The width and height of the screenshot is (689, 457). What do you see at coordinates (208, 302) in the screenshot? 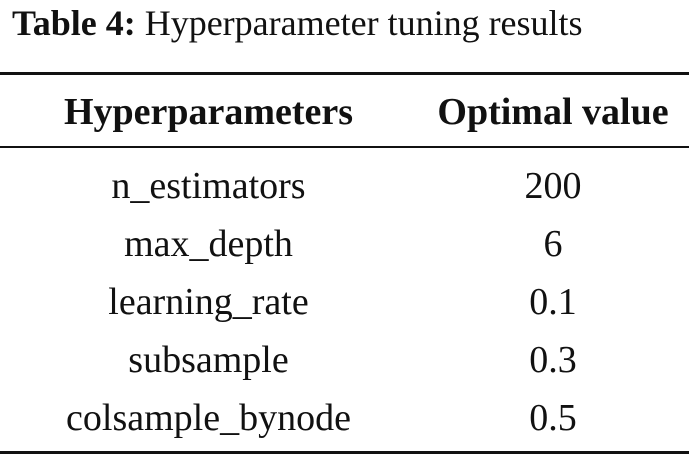
I see `table-cell: learning_rate` at bounding box center [208, 302].